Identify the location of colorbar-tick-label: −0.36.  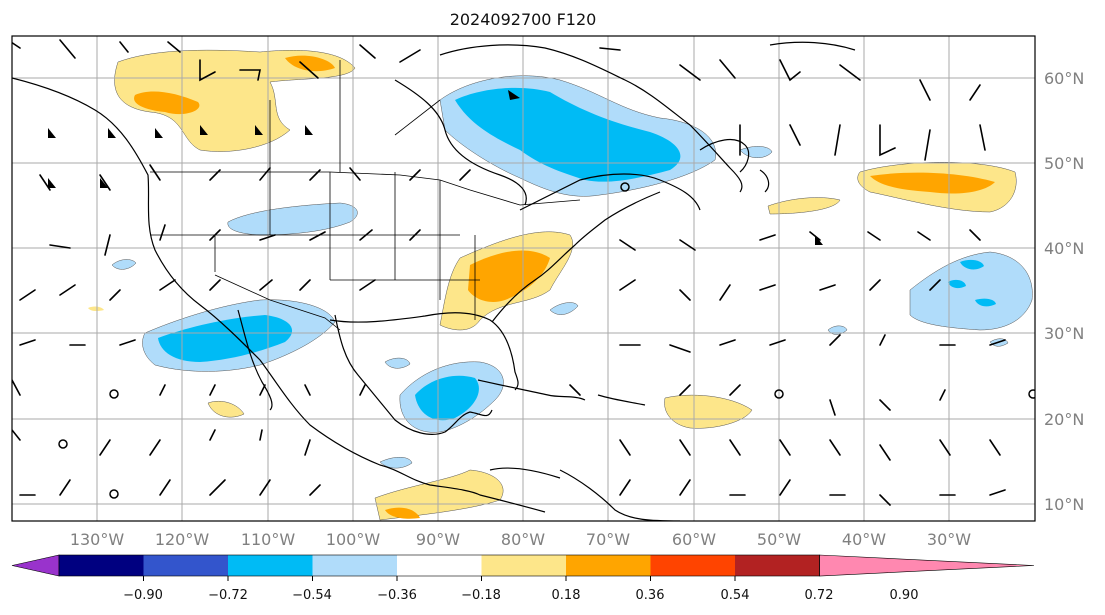
(397, 595).